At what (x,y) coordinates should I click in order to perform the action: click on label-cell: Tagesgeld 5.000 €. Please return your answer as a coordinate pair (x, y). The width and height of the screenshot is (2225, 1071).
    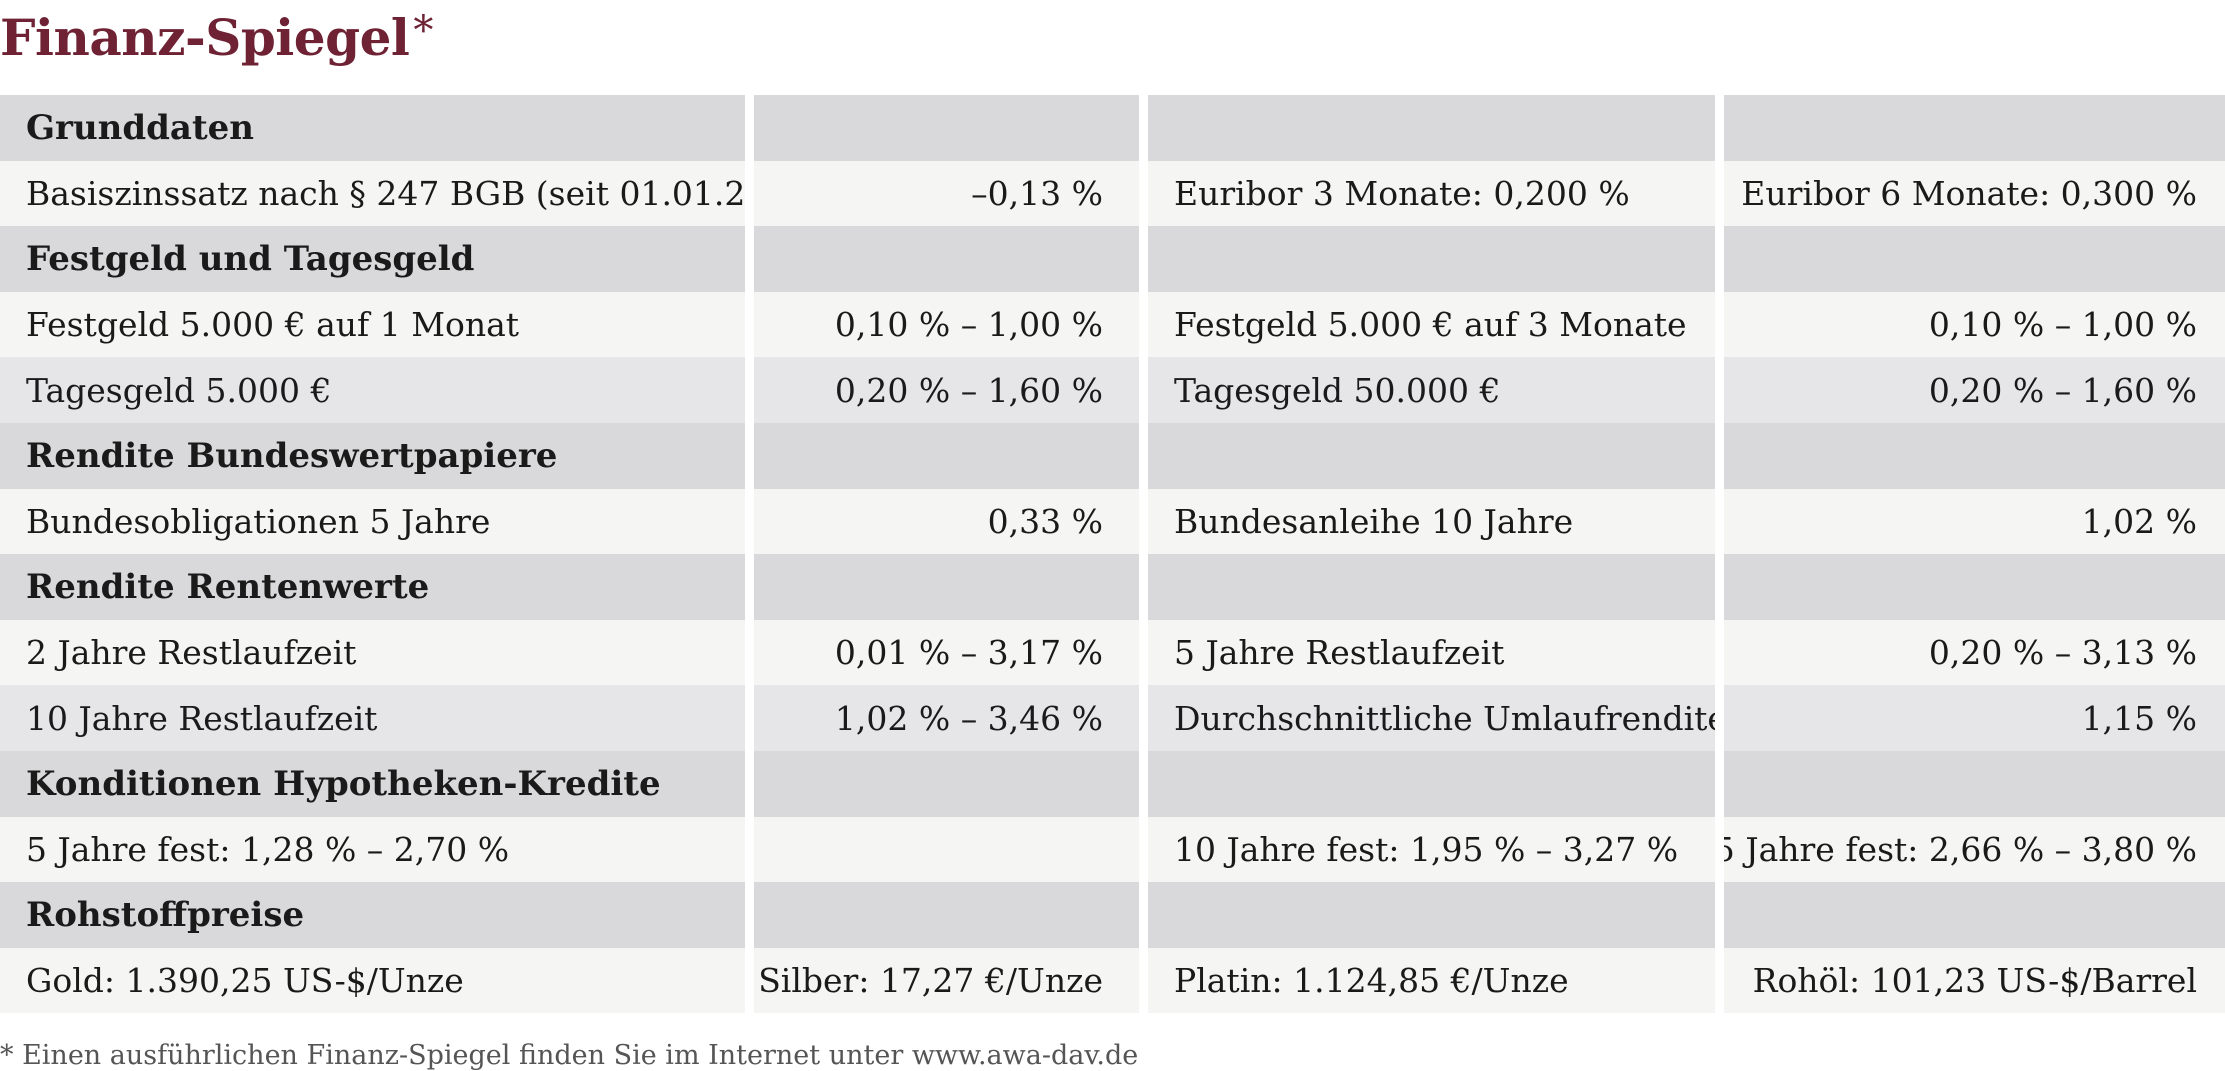
    Looking at the image, I should click on (372, 390).